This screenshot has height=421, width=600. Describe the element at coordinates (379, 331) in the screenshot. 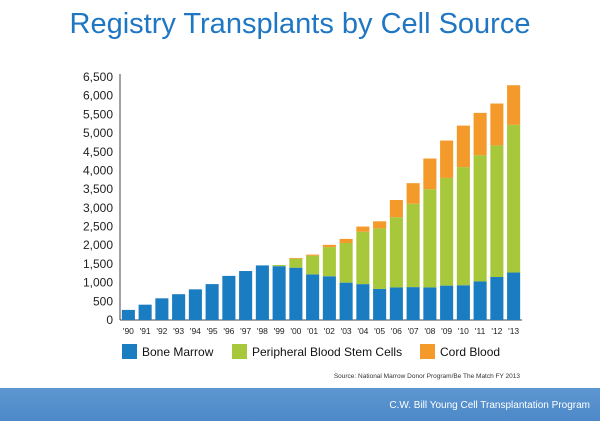

I see `x-tick-label: '05` at that location.